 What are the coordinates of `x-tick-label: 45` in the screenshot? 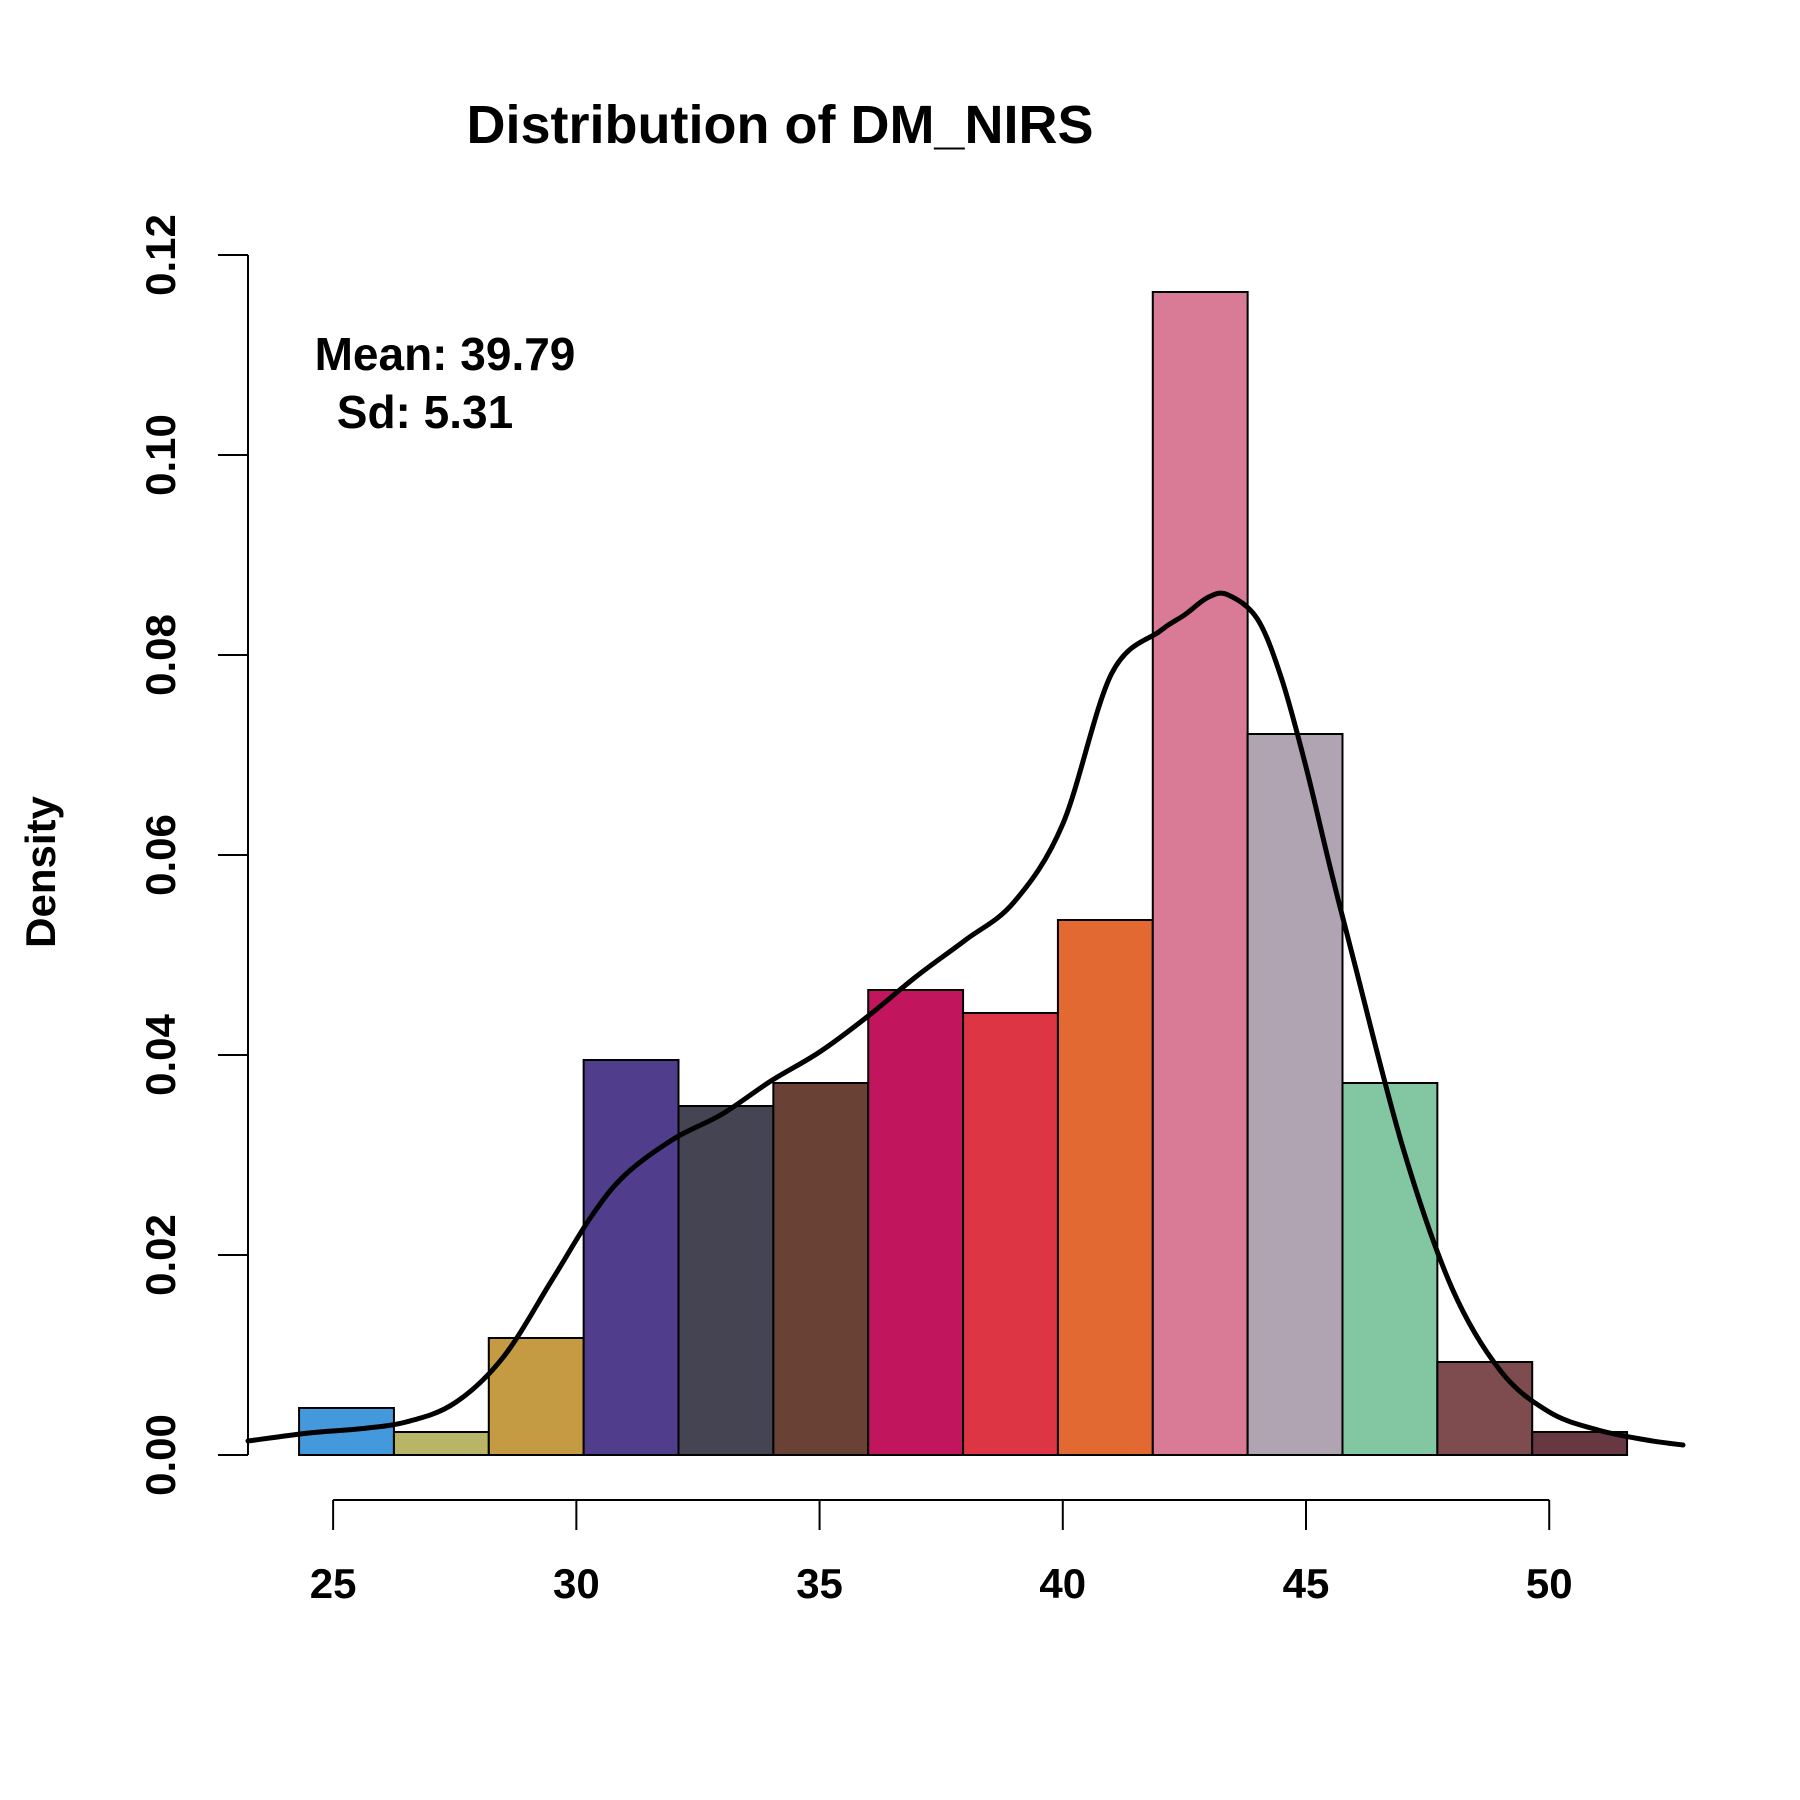 It's located at (1306, 1583).